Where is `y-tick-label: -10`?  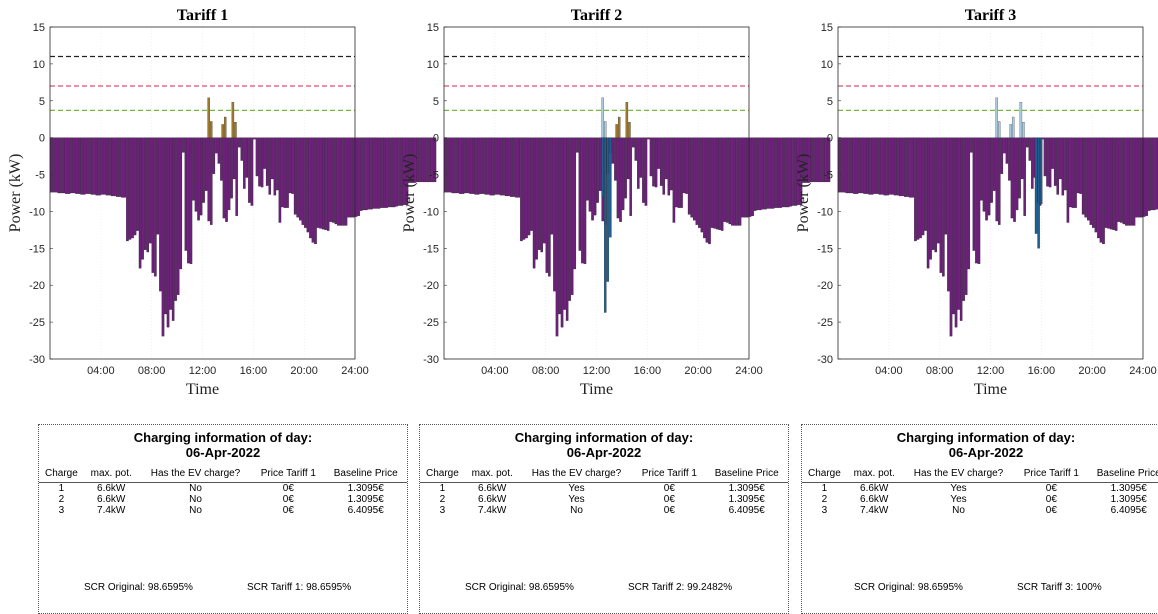
y-tick-label: -10 is located at coordinates (431, 212).